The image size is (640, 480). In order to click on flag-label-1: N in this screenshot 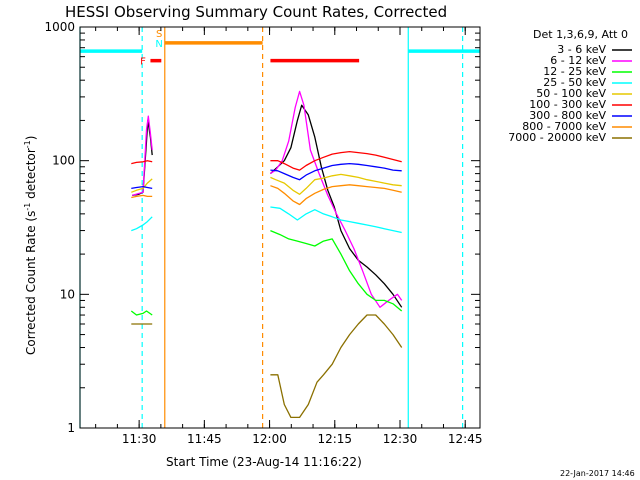, I will do `click(158, 44)`.